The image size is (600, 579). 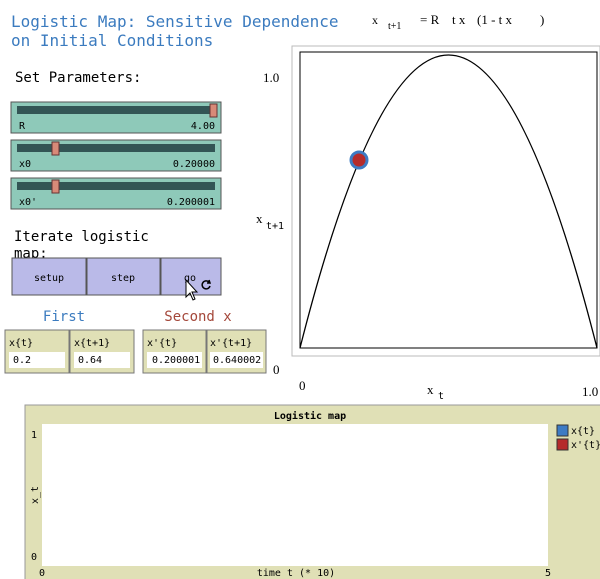 I want to click on axis-label: t, so click(x=441, y=396).